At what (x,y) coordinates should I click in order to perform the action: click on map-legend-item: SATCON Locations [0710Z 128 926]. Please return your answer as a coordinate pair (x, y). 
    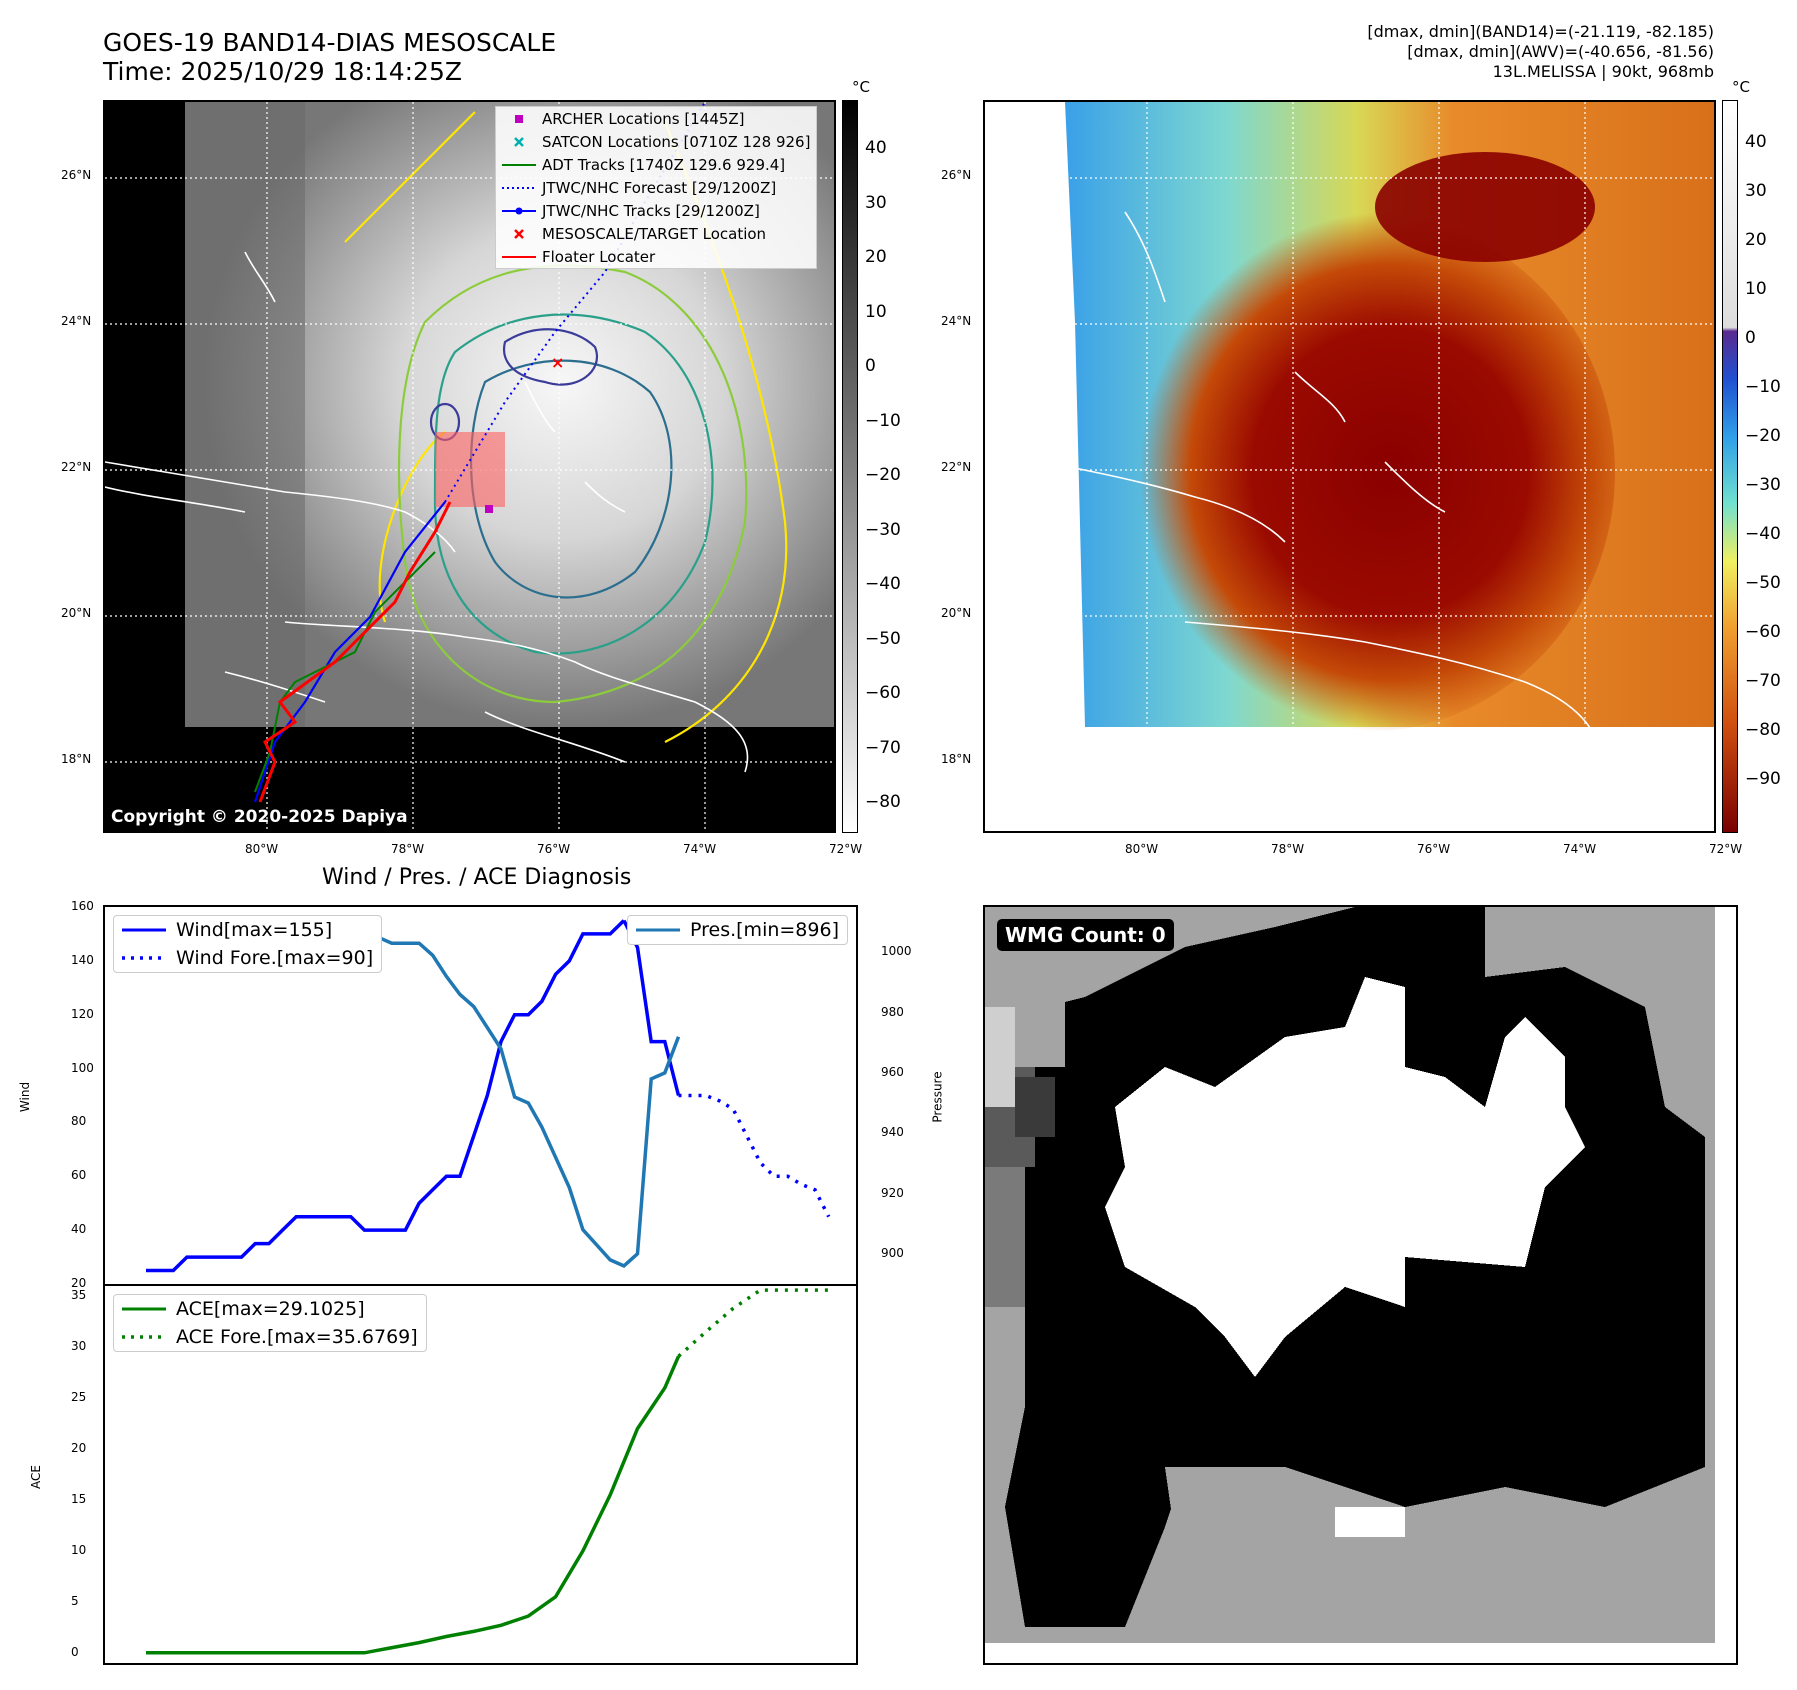
    Looking at the image, I should click on (656, 141).